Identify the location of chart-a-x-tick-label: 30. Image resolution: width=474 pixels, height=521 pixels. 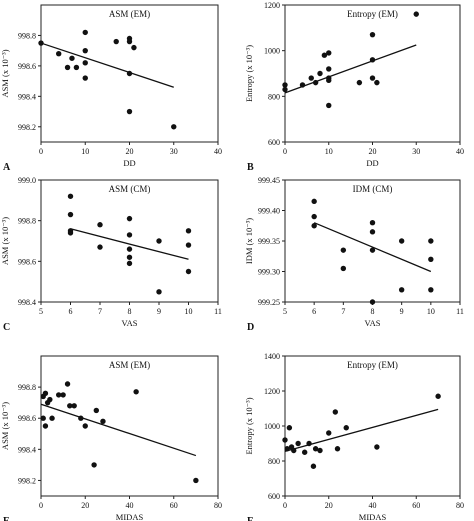
(174, 151).